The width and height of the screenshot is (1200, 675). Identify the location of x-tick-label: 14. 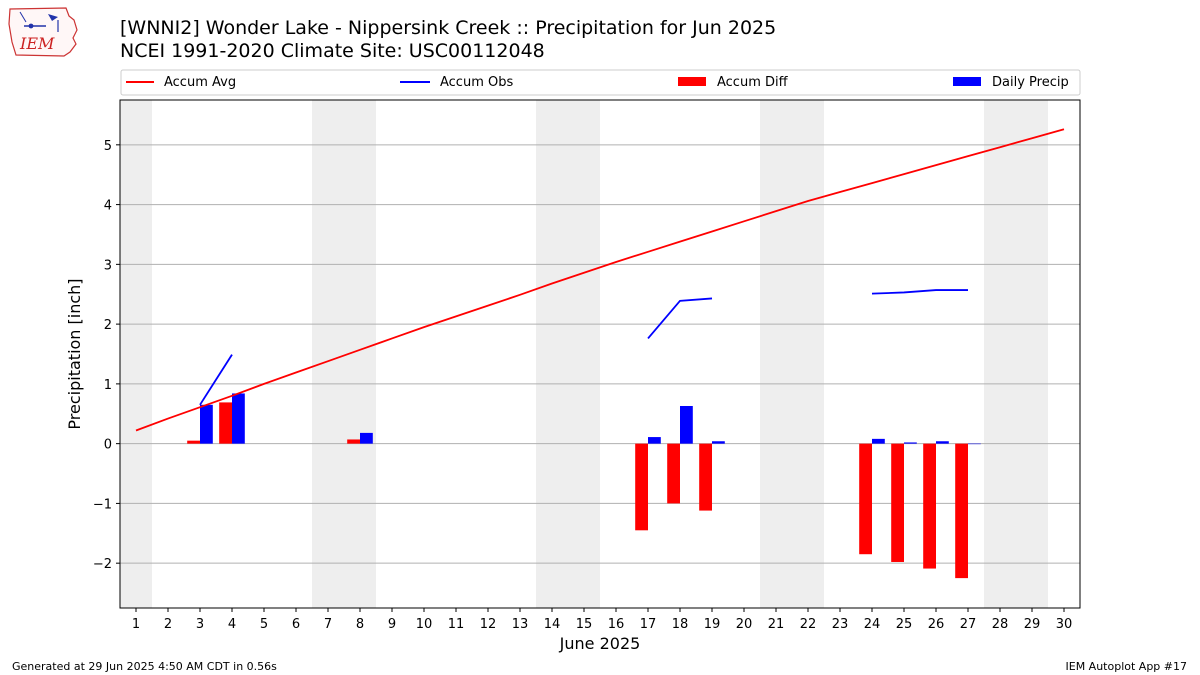
(552, 624).